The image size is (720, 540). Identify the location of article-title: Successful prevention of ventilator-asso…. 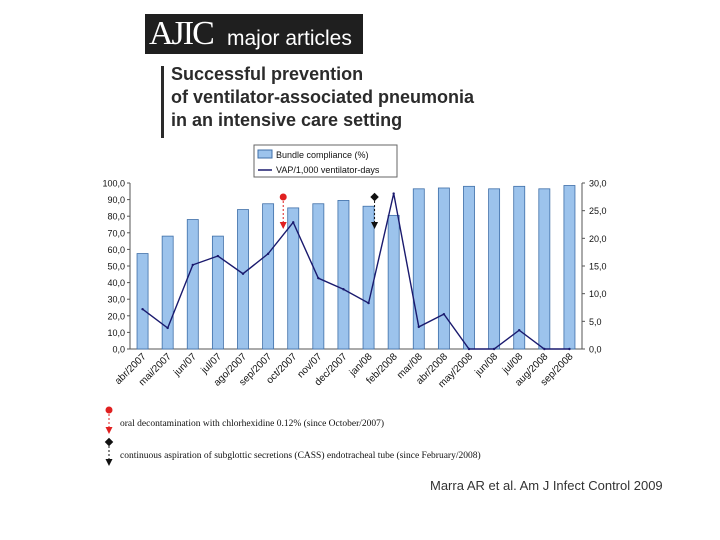
(381, 97).